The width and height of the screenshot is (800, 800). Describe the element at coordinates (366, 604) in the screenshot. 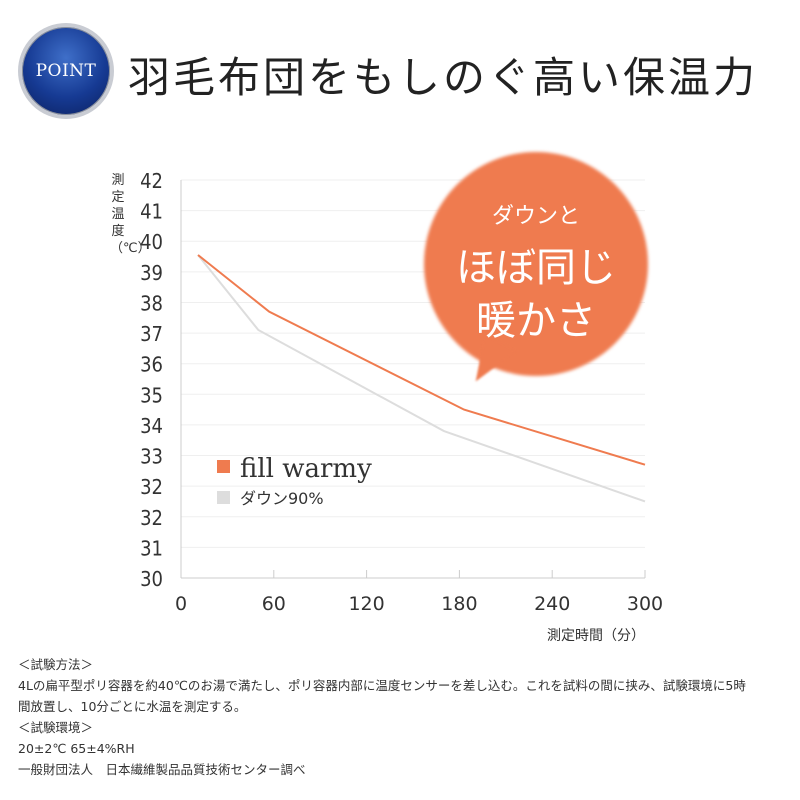

I see `x-tick-label: 120` at that location.